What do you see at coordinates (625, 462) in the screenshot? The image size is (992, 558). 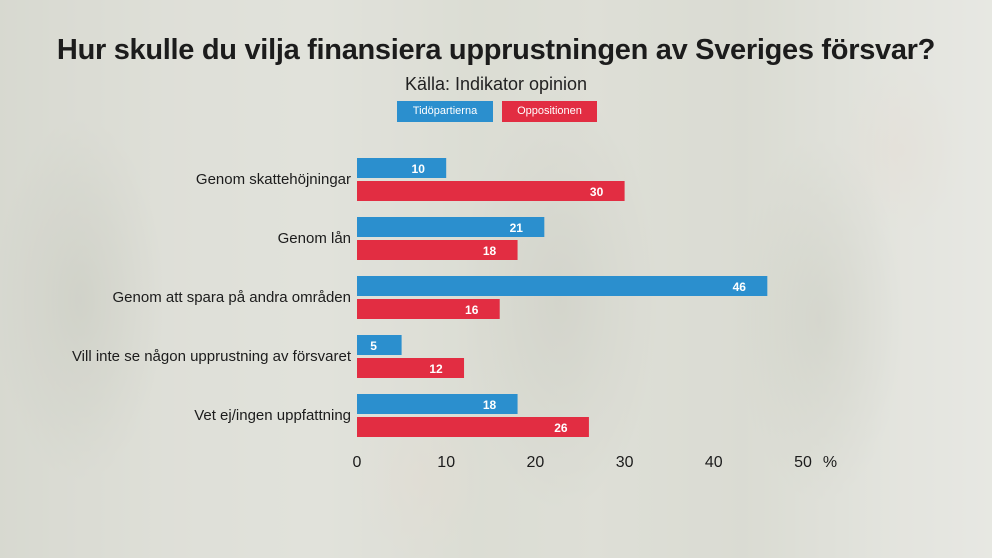 I see `x-tick-label: 30` at bounding box center [625, 462].